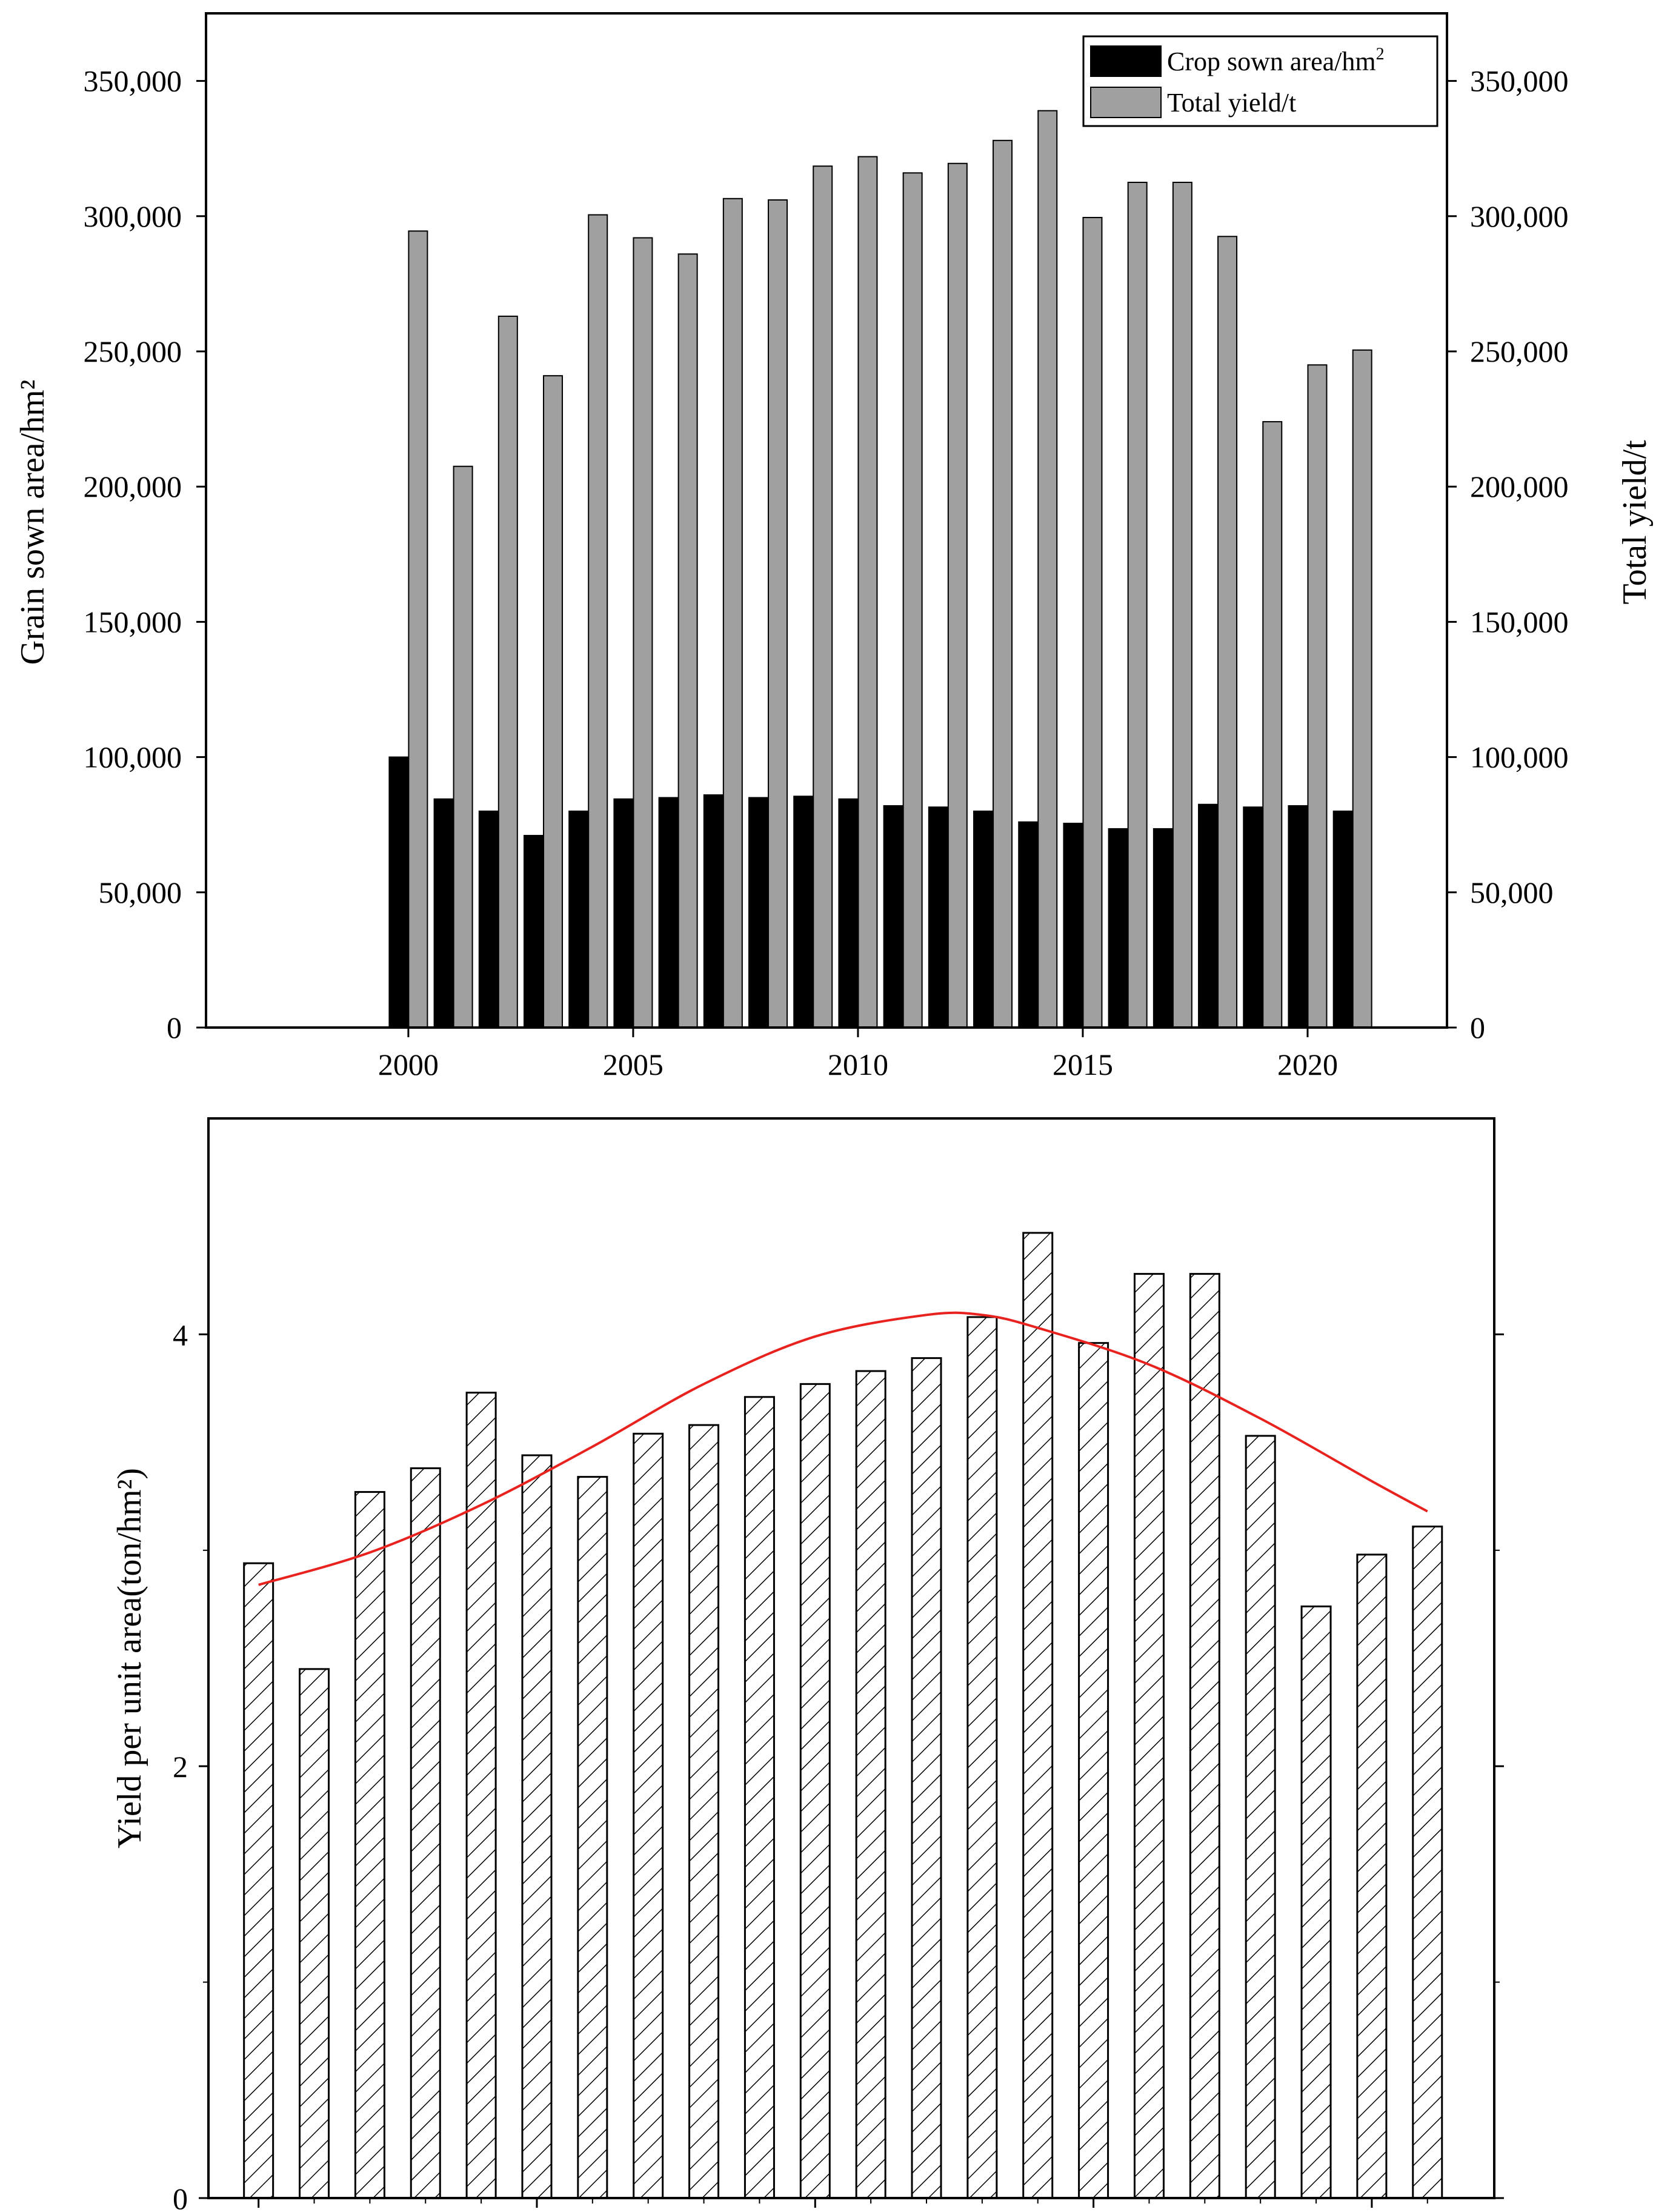 The width and height of the screenshot is (1673, 2212). I want to click on x-tick-label-2020: 2020, so click(1307, 1064).